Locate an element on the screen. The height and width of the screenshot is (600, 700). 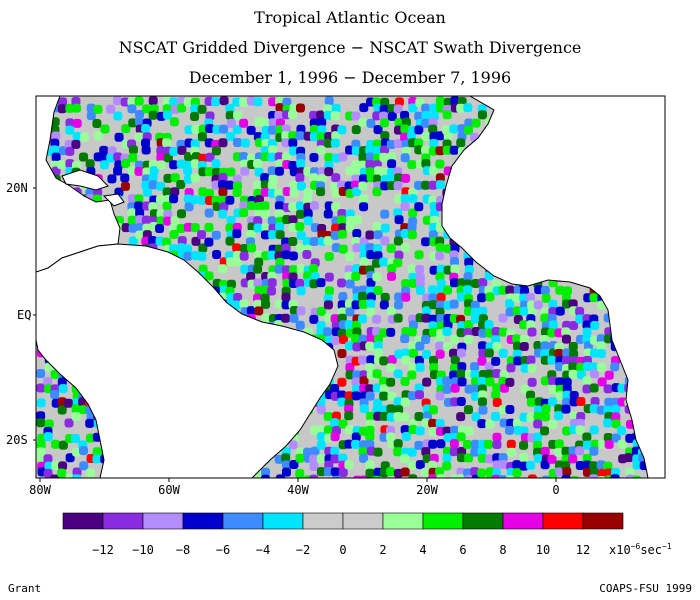
colorbar-unit: x10−6sec−1 is located at coordinates (640, 549).